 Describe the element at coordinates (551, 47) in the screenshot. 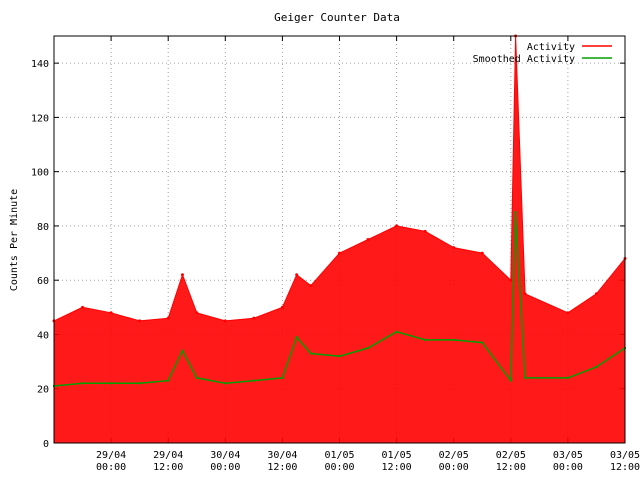

I see `legend-label: Activity` at that location.